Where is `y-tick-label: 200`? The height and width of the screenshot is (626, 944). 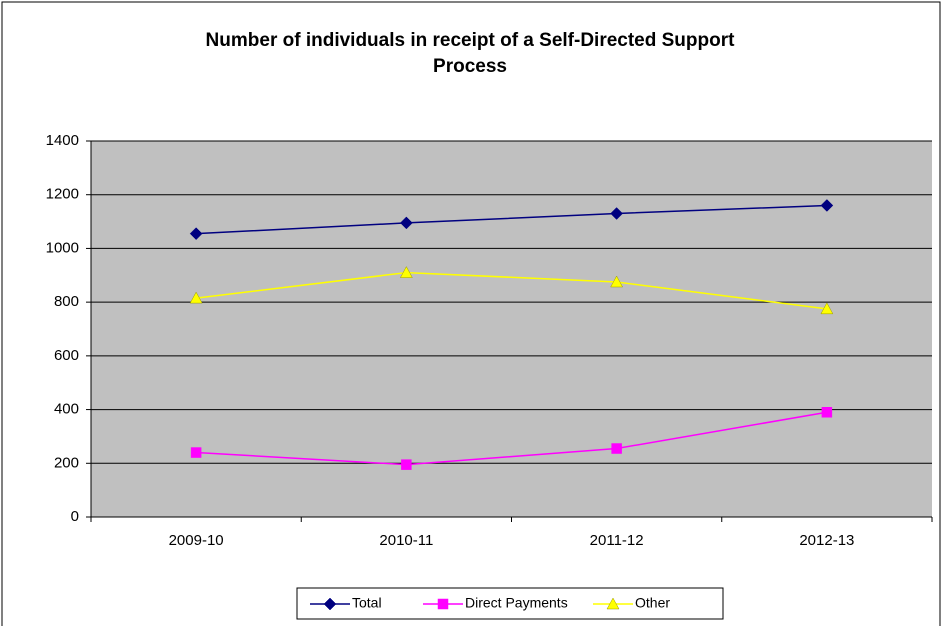 y-tick-label: 200 is located at coordinates (66, 462).